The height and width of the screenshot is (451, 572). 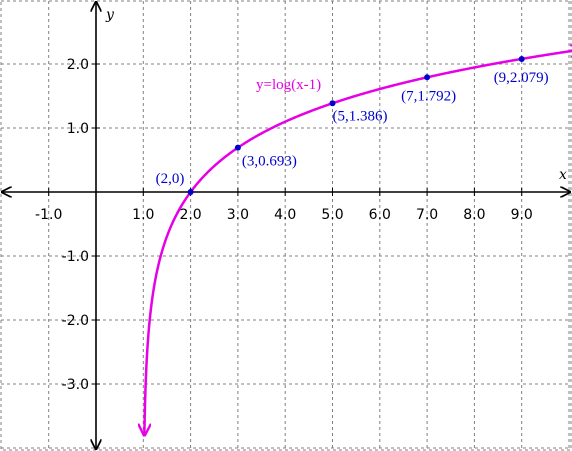 What do you see at coordinates (288, 85) in the screenshot?
I see `curve-label: y=log(x-1)` at bounding box center [288, 85].